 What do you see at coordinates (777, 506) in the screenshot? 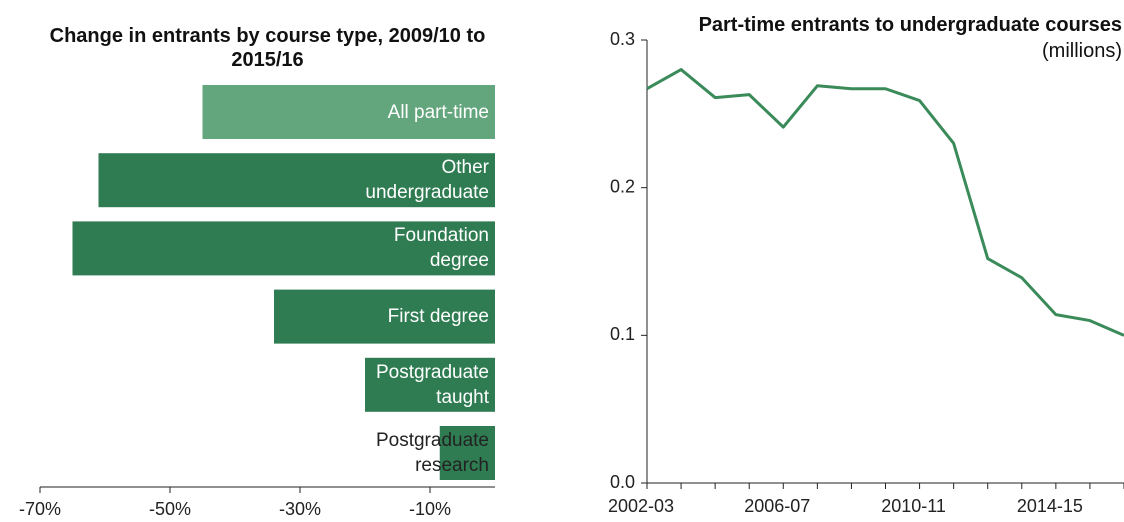
I see `x-tick-label: 2006-07` at bounding box center [777, 506].